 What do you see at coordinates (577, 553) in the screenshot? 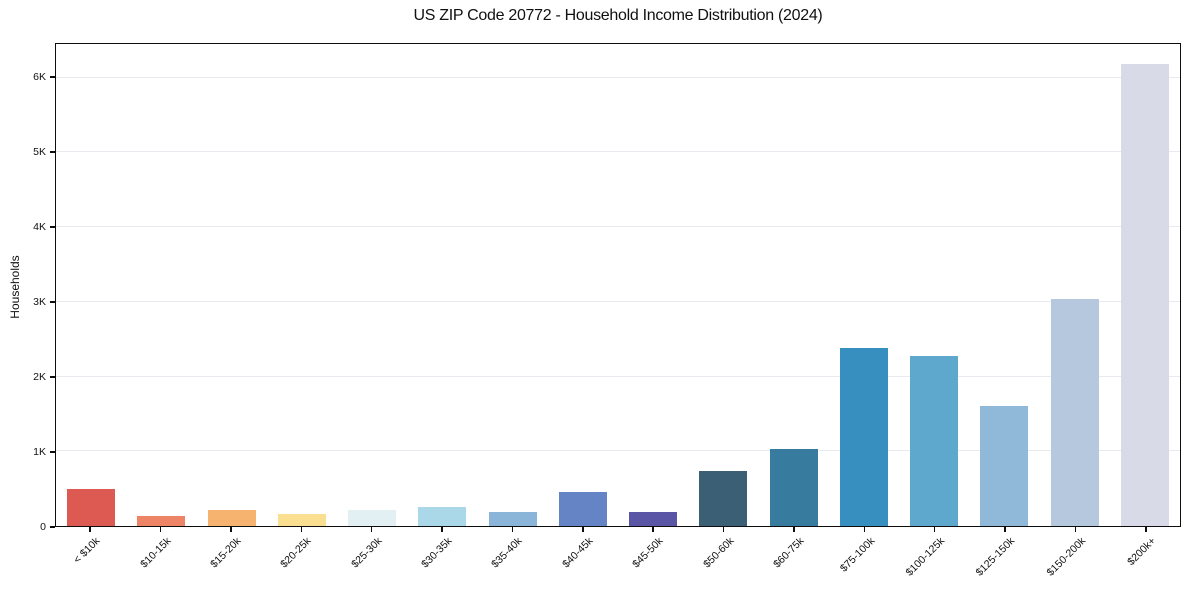
I see `x-tick-label: $40-45k` at bounding box center [577, 553].